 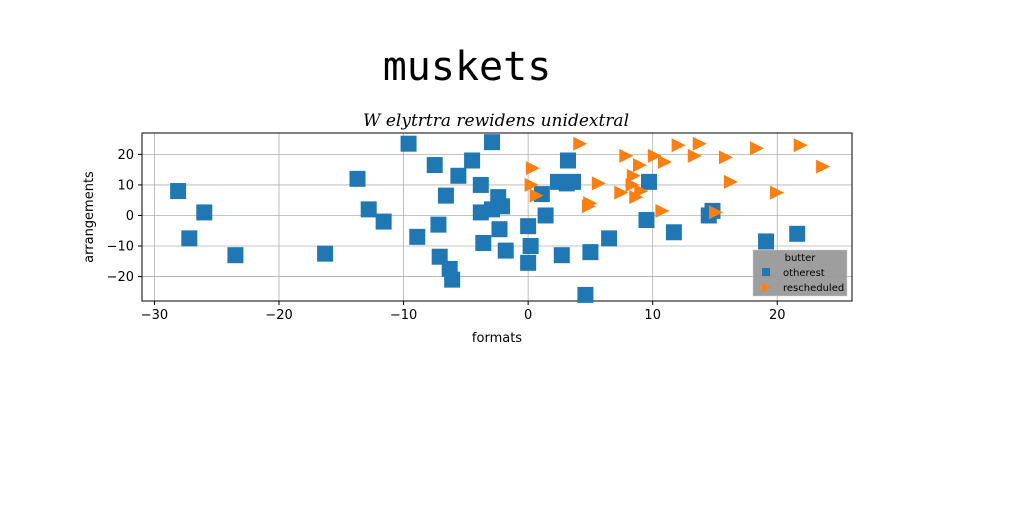 I want to click on y-tick-label: 0, so click(x=130, y=216).